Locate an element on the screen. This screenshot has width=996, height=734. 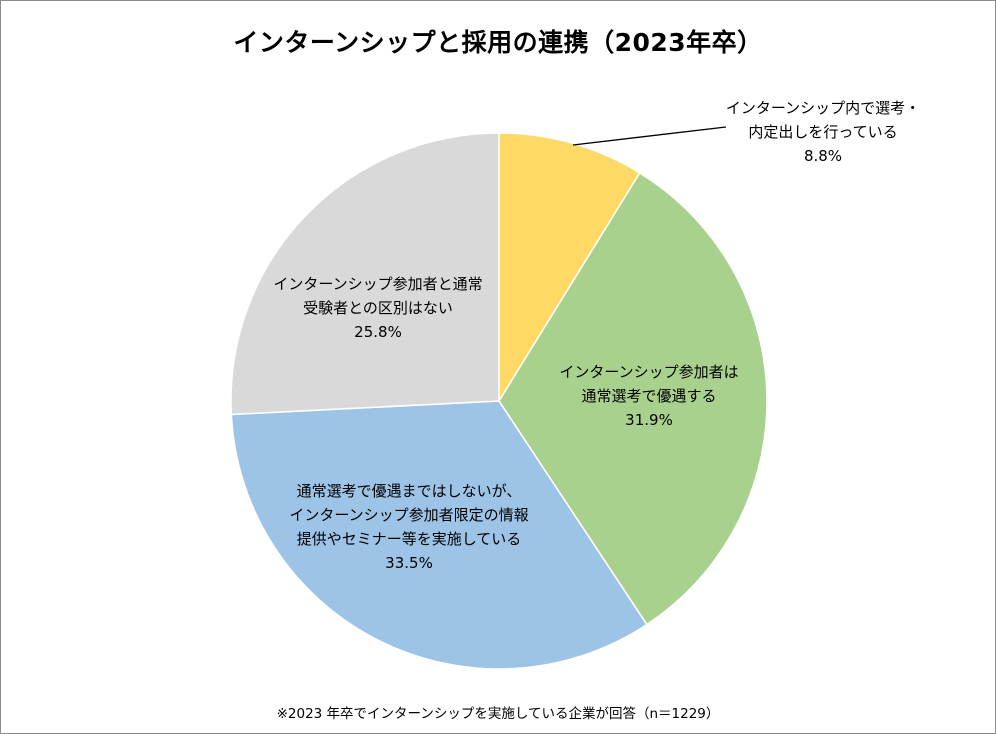
slice-4-value-label: 25.8% is located at coordinates (378, 332).